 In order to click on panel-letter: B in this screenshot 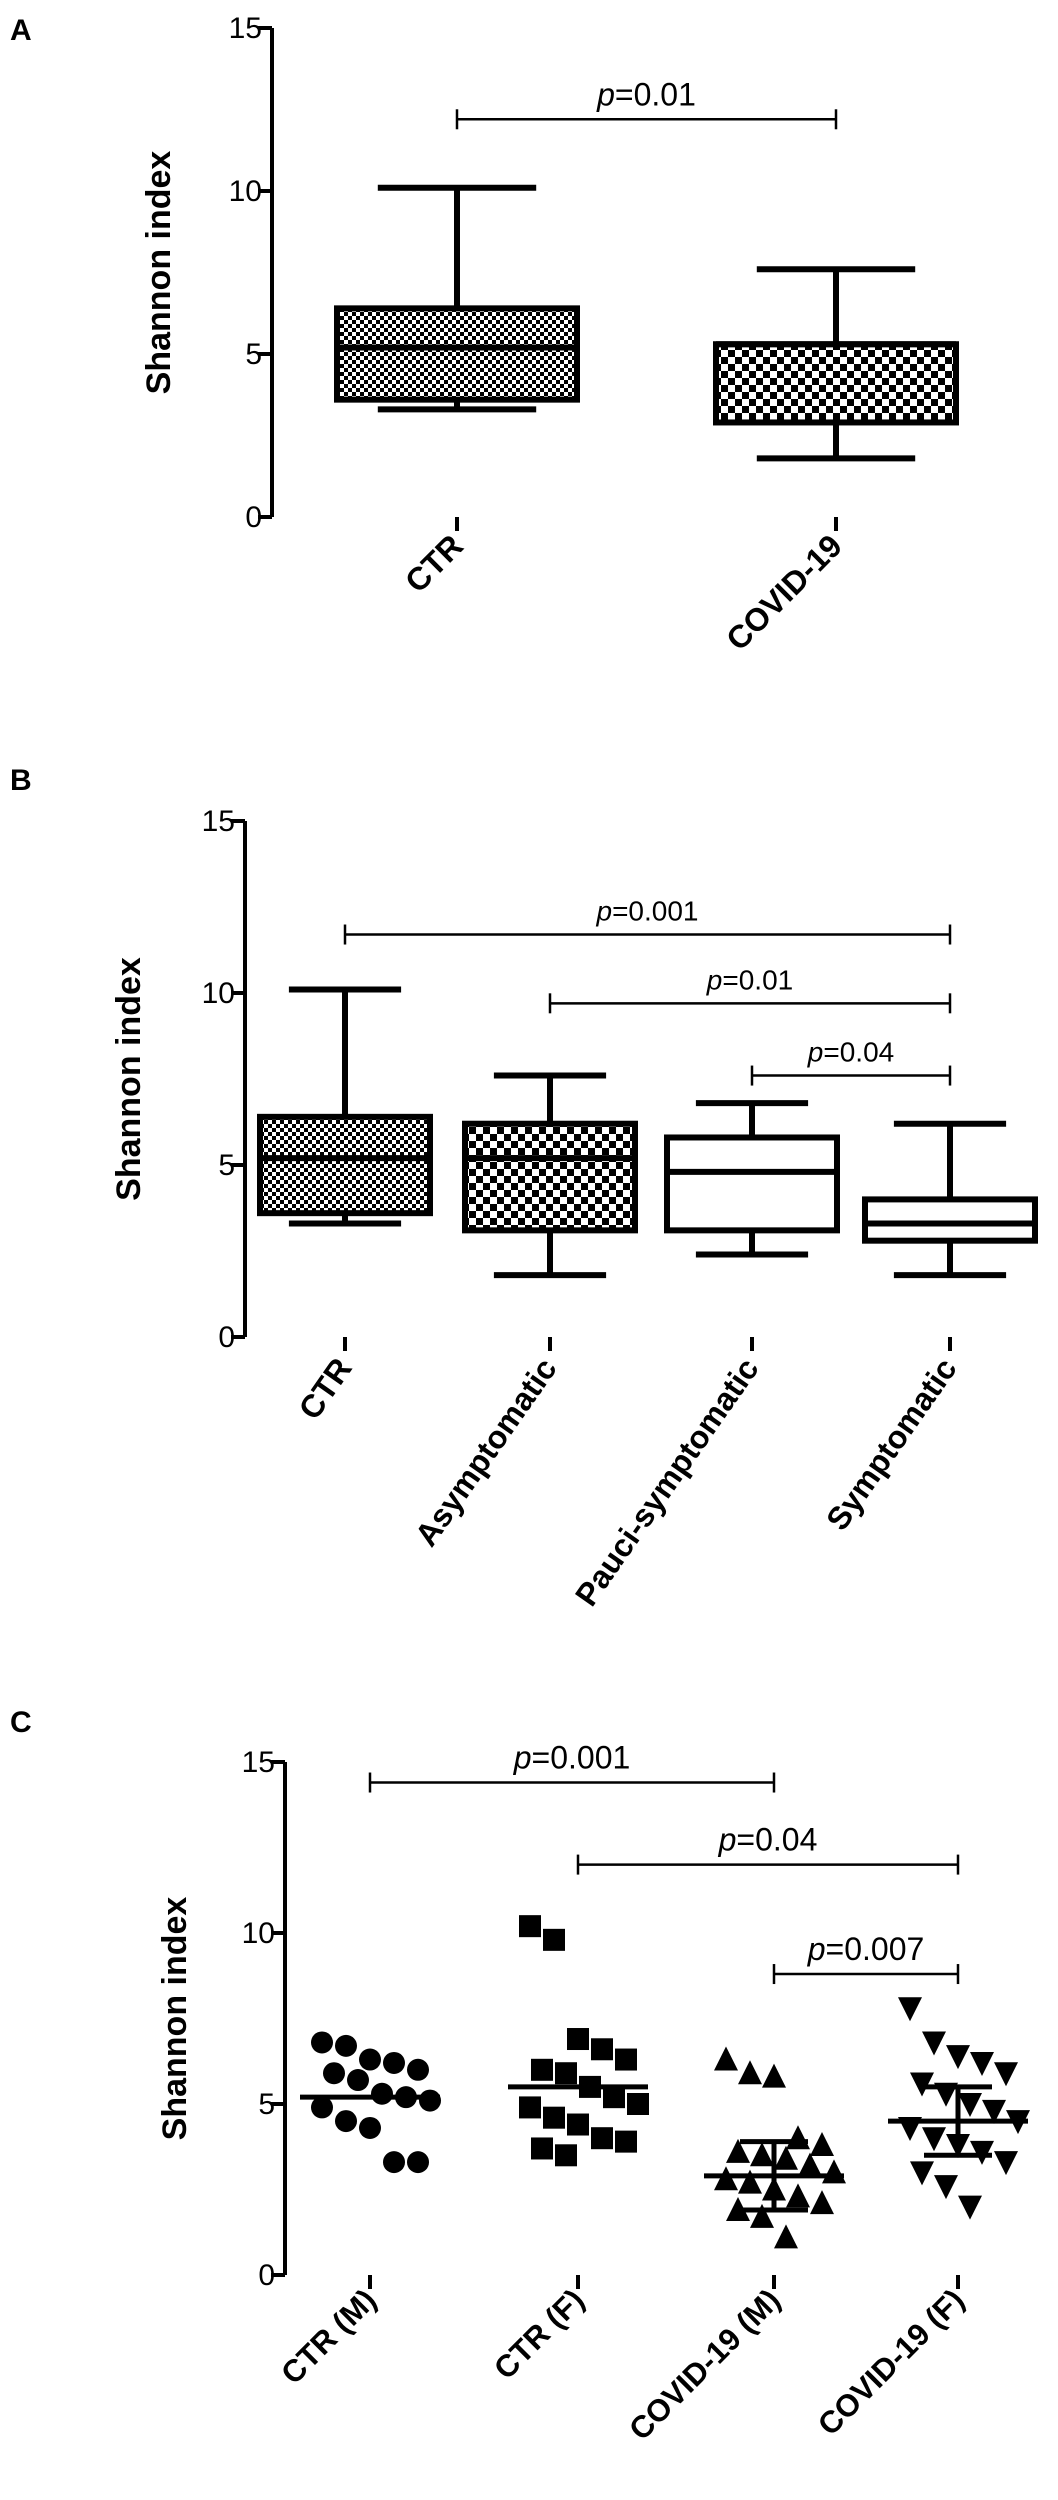, I will do `click(21, 780)`.